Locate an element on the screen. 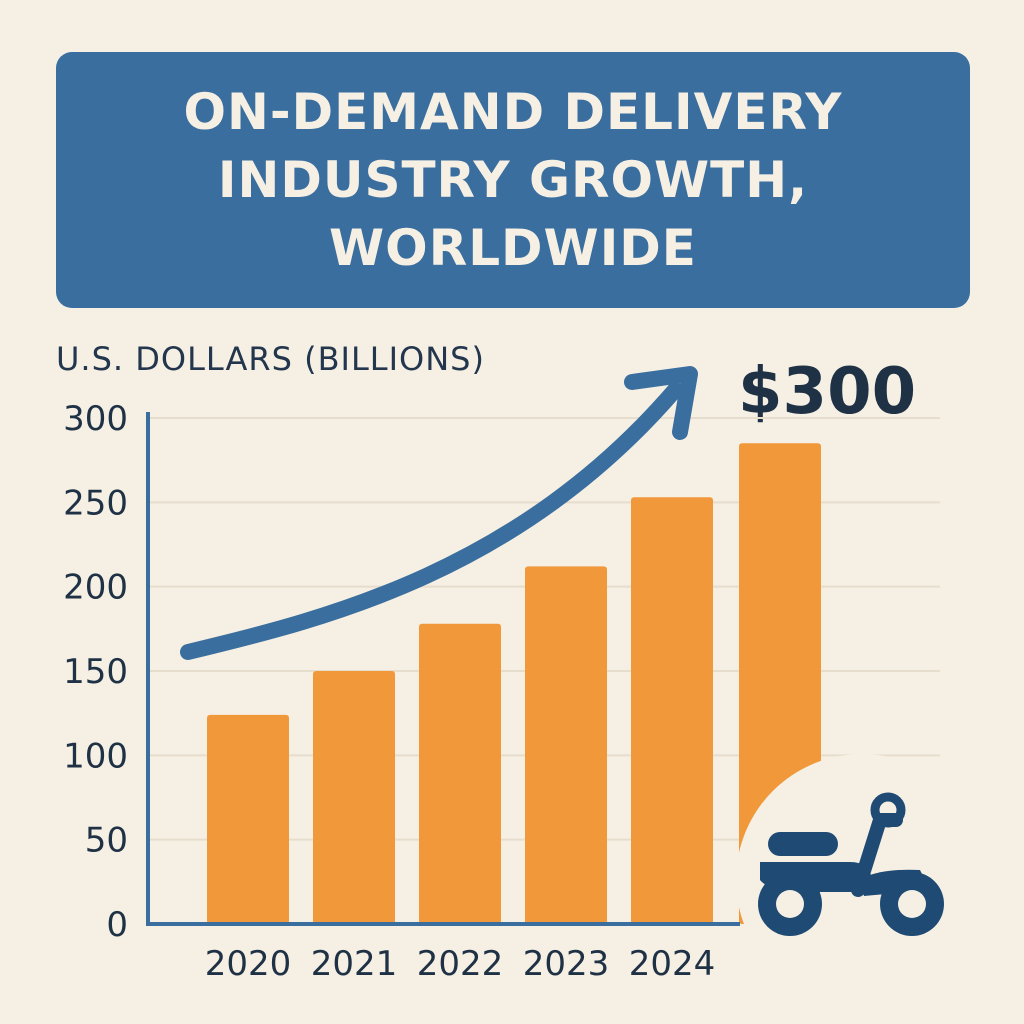 The image size is (1024, 1024). y-tick-label: 150 is located at coordinates (95, 672).